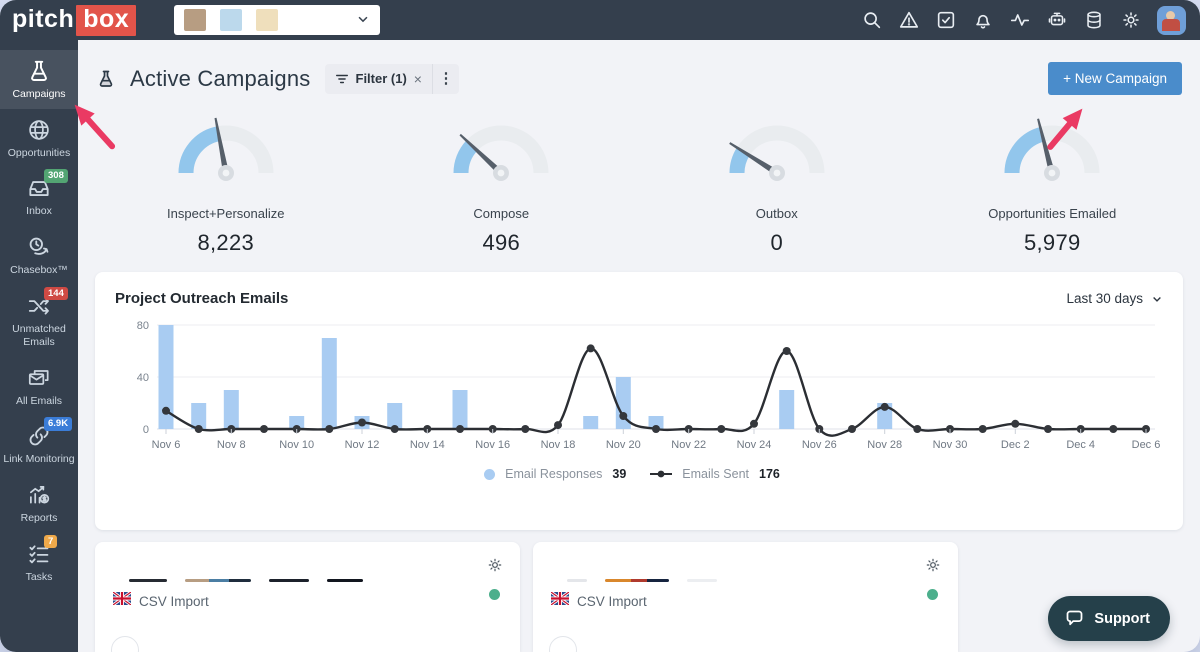 Image resolution: width=1200 pixels, height=652 pixels. Describe the element at coordinates (39, 335) in the screenshot. I see `sidebar-item-label: Unmatched Emails` at that location.